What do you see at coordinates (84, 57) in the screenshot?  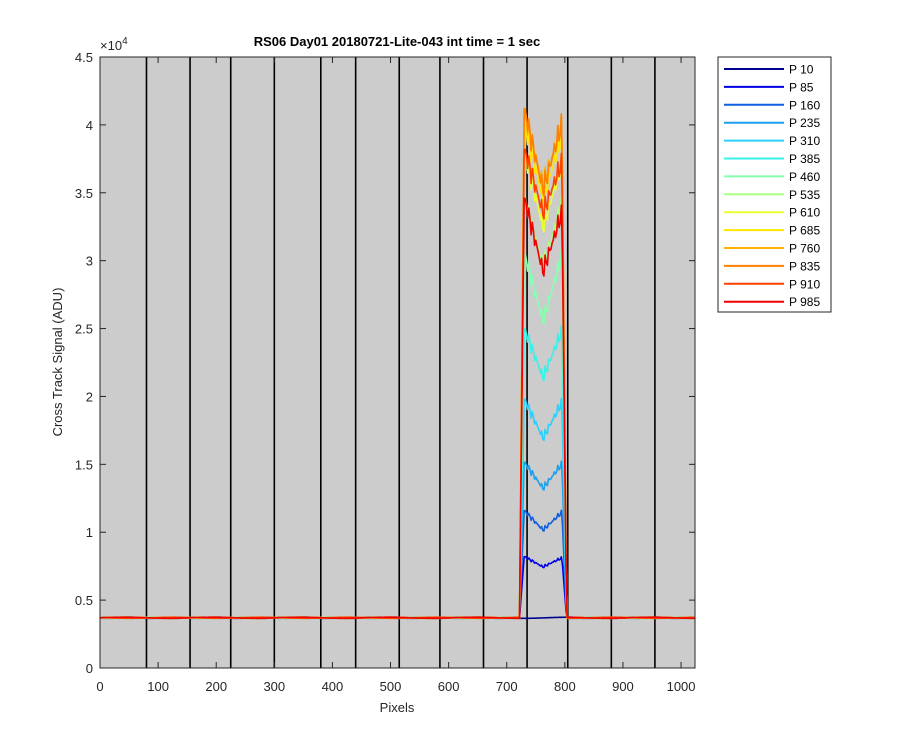 I see `y-tick-label: 4.5` at bounding box center [84, 57].